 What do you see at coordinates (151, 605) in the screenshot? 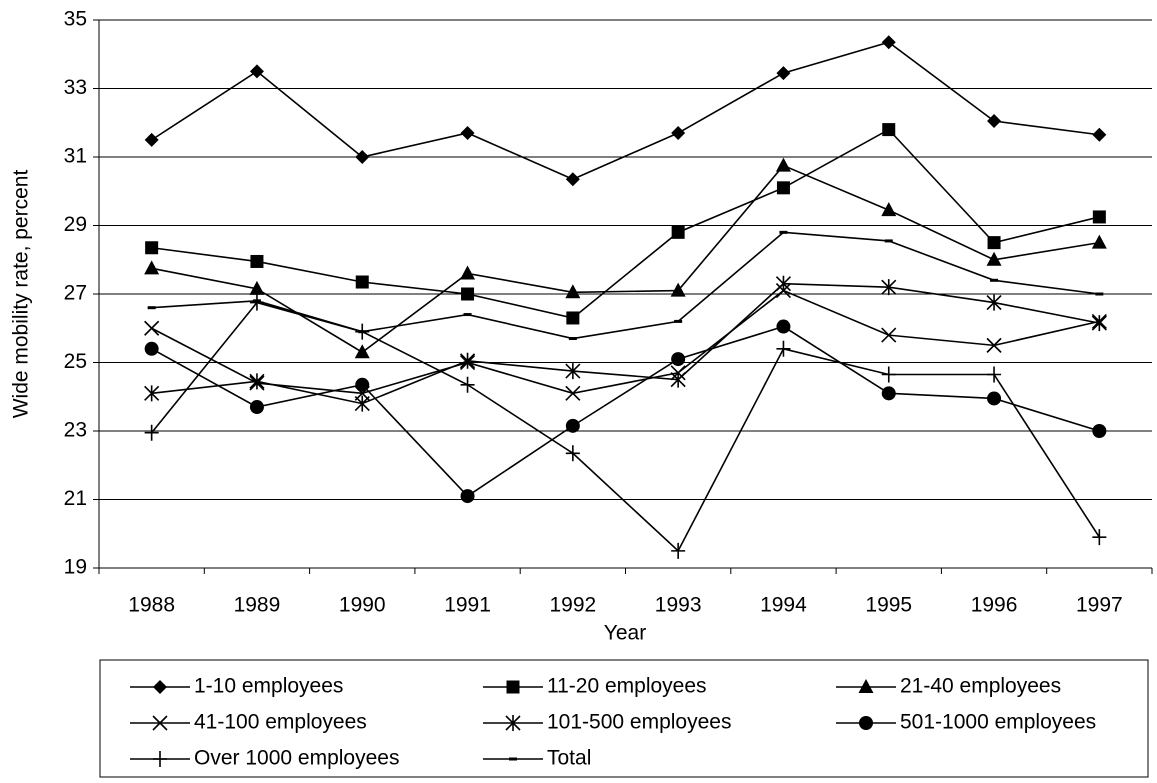
I see `x-tick-label: 1988` at bounding box center [151, 605].